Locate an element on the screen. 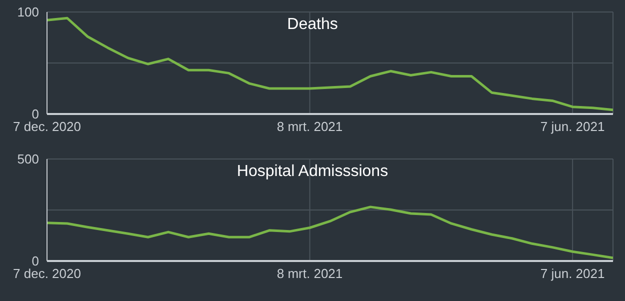  chart-title: Hospital Admisssions is located at coordinates (312, 171).